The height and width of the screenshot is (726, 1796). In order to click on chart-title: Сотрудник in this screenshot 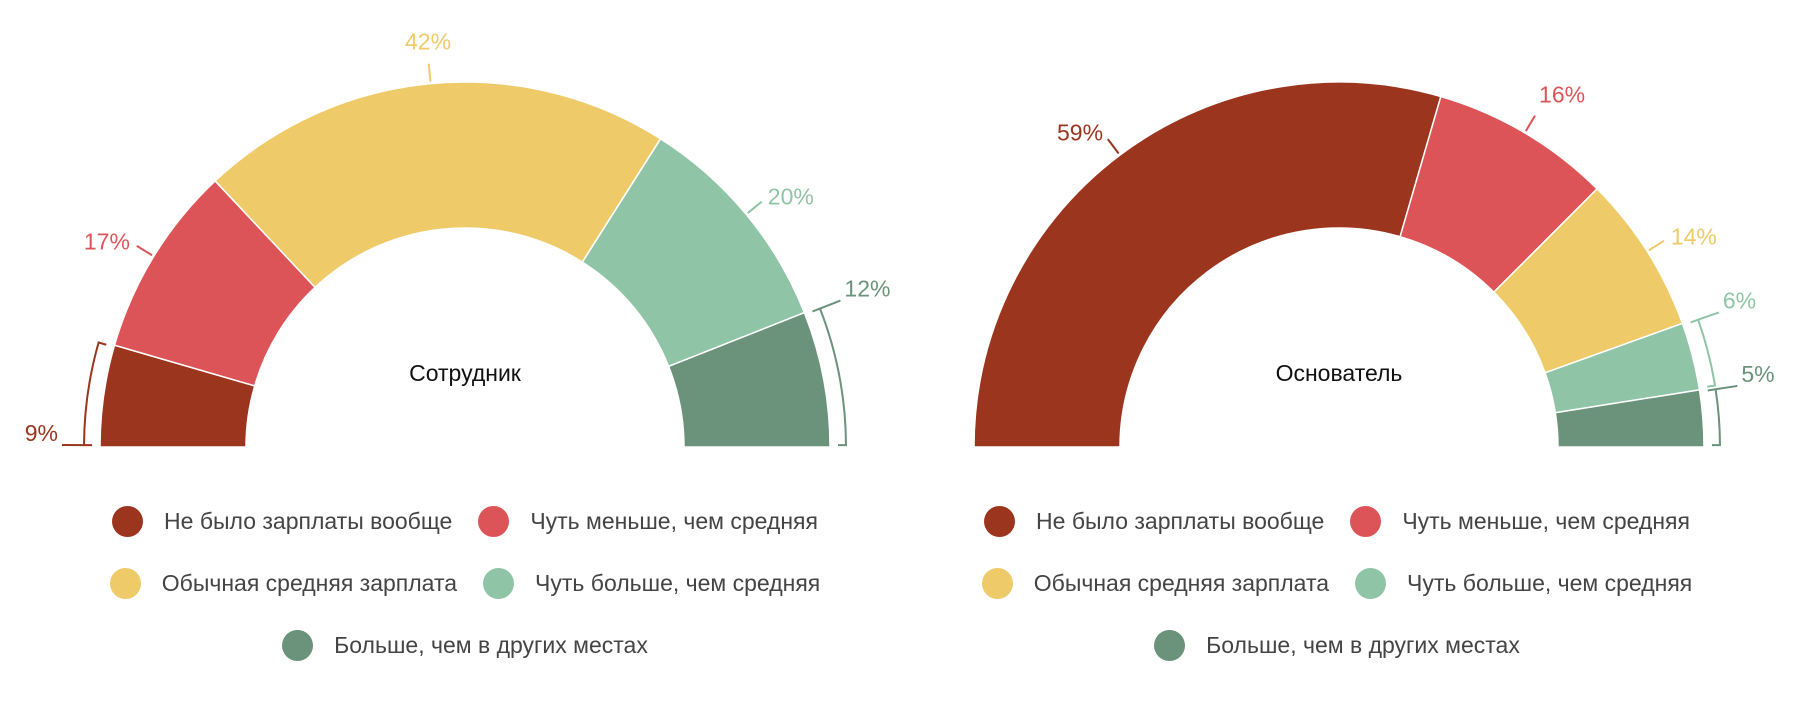, I will do `click(465, 373)`.